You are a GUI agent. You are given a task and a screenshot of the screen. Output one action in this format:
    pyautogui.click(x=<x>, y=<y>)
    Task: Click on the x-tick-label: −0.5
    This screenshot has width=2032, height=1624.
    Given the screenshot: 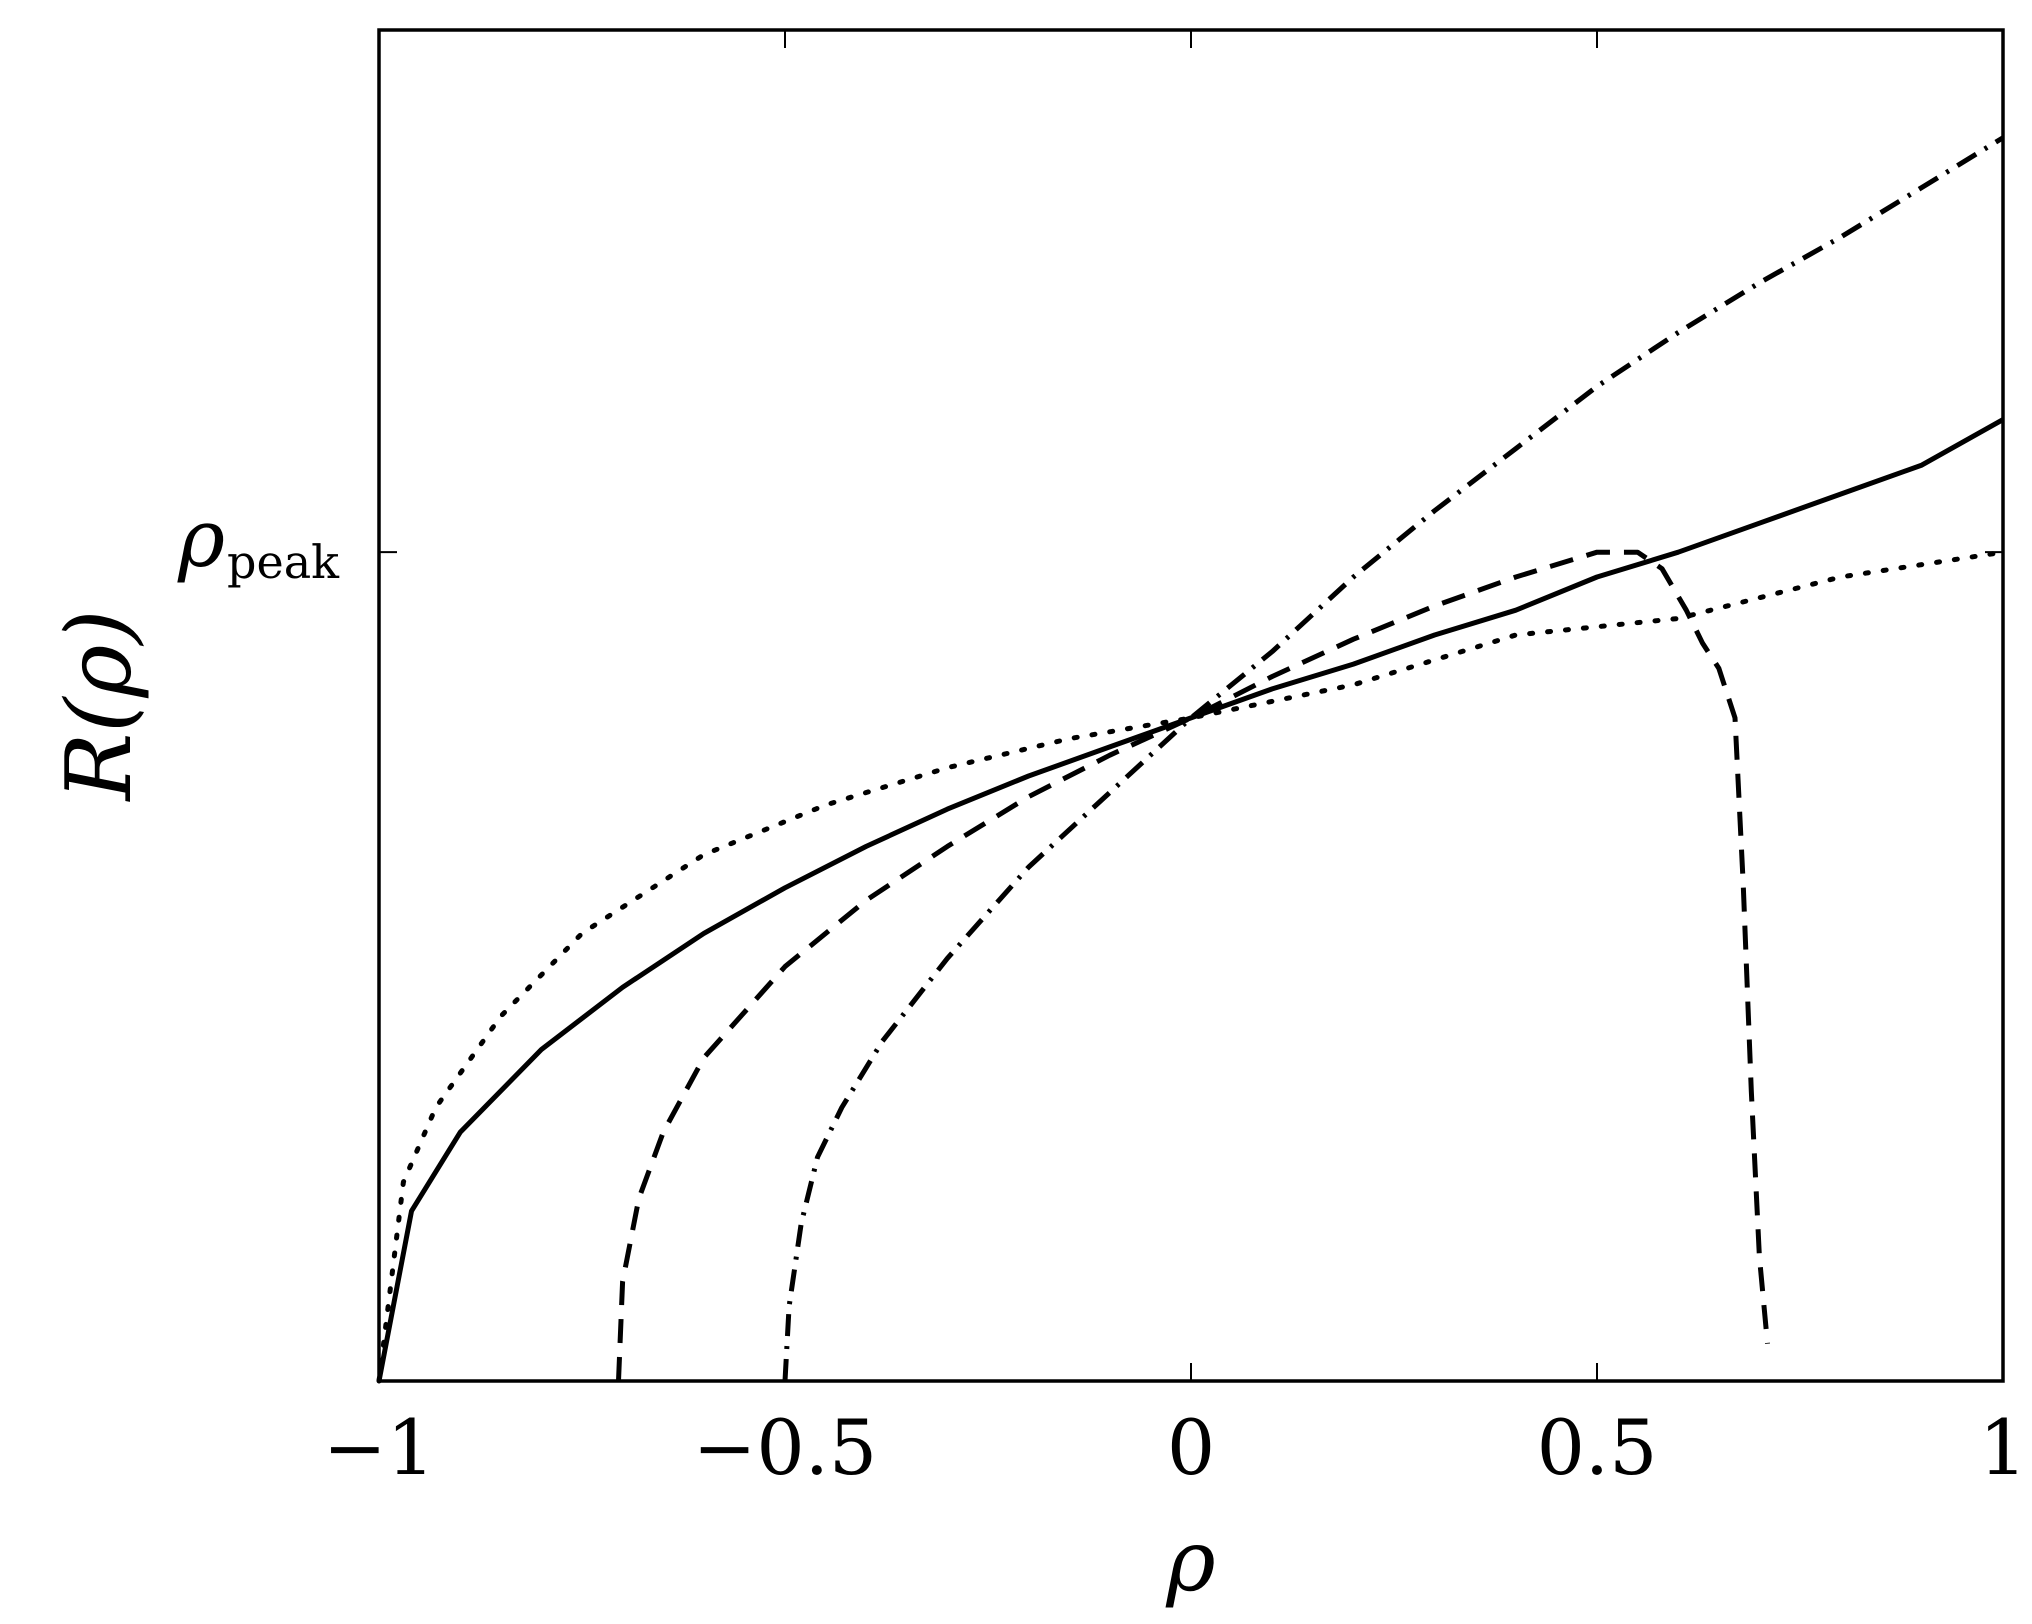 What is the action you would take?
    pyautogui.click(x=785, y=1447)
    